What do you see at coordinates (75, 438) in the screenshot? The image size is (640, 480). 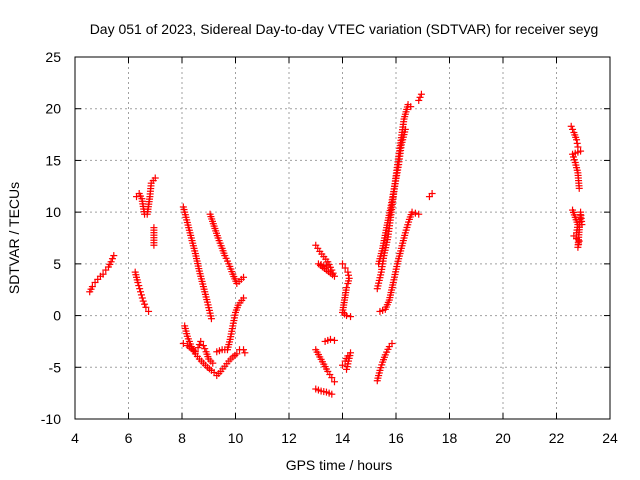 I see `x-tick-label: 4` at bounding box center [75, 438].